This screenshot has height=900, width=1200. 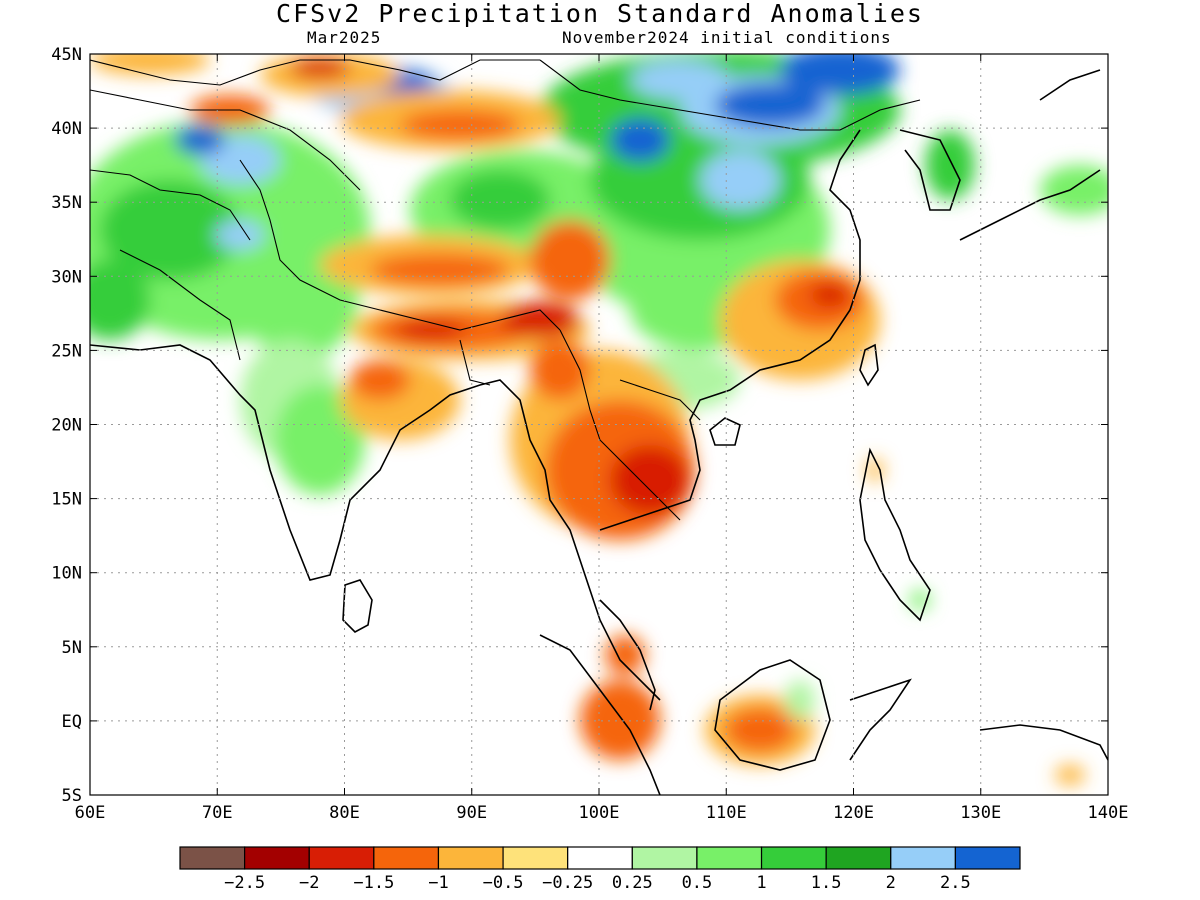 I want to click on map-title: CFSv2 Precipitation Standard Anomalies, so click(x=600, y=14).